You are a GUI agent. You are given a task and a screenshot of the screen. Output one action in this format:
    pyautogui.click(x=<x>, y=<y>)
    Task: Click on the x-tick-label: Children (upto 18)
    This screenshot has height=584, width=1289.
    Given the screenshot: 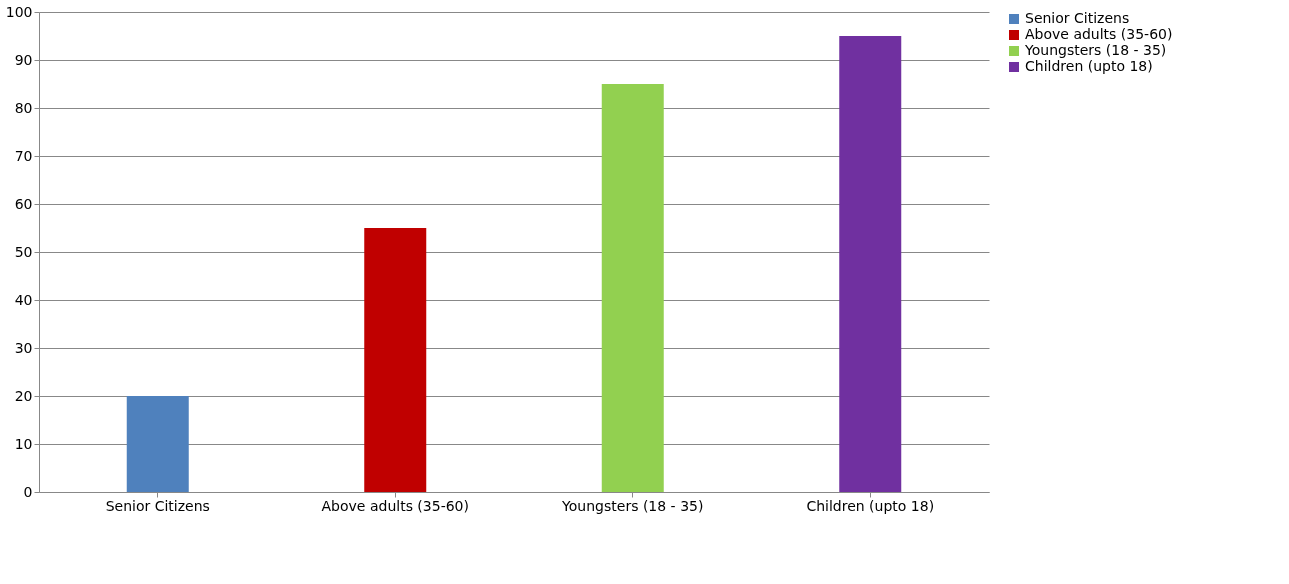 What is the action you would take?
    pyautogui.click(x=870, y=505)
    